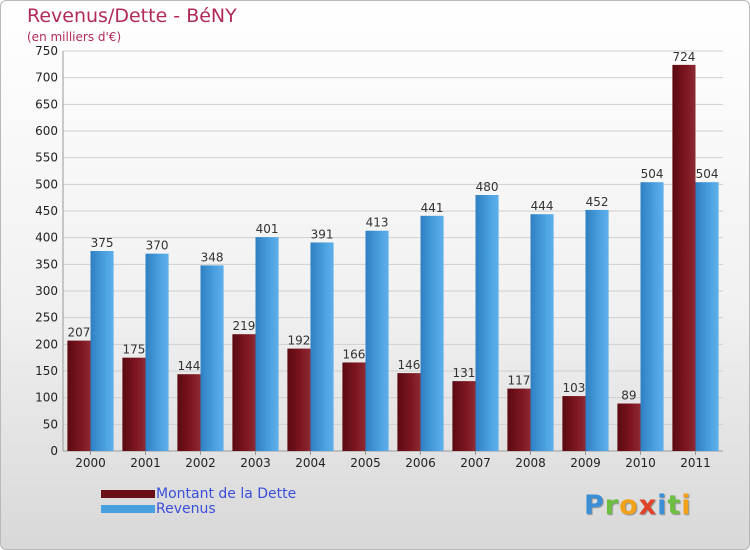 The height and width of the screenshot is (550, 750). I want to click on y-tick-label: 250, so click(46, 318).